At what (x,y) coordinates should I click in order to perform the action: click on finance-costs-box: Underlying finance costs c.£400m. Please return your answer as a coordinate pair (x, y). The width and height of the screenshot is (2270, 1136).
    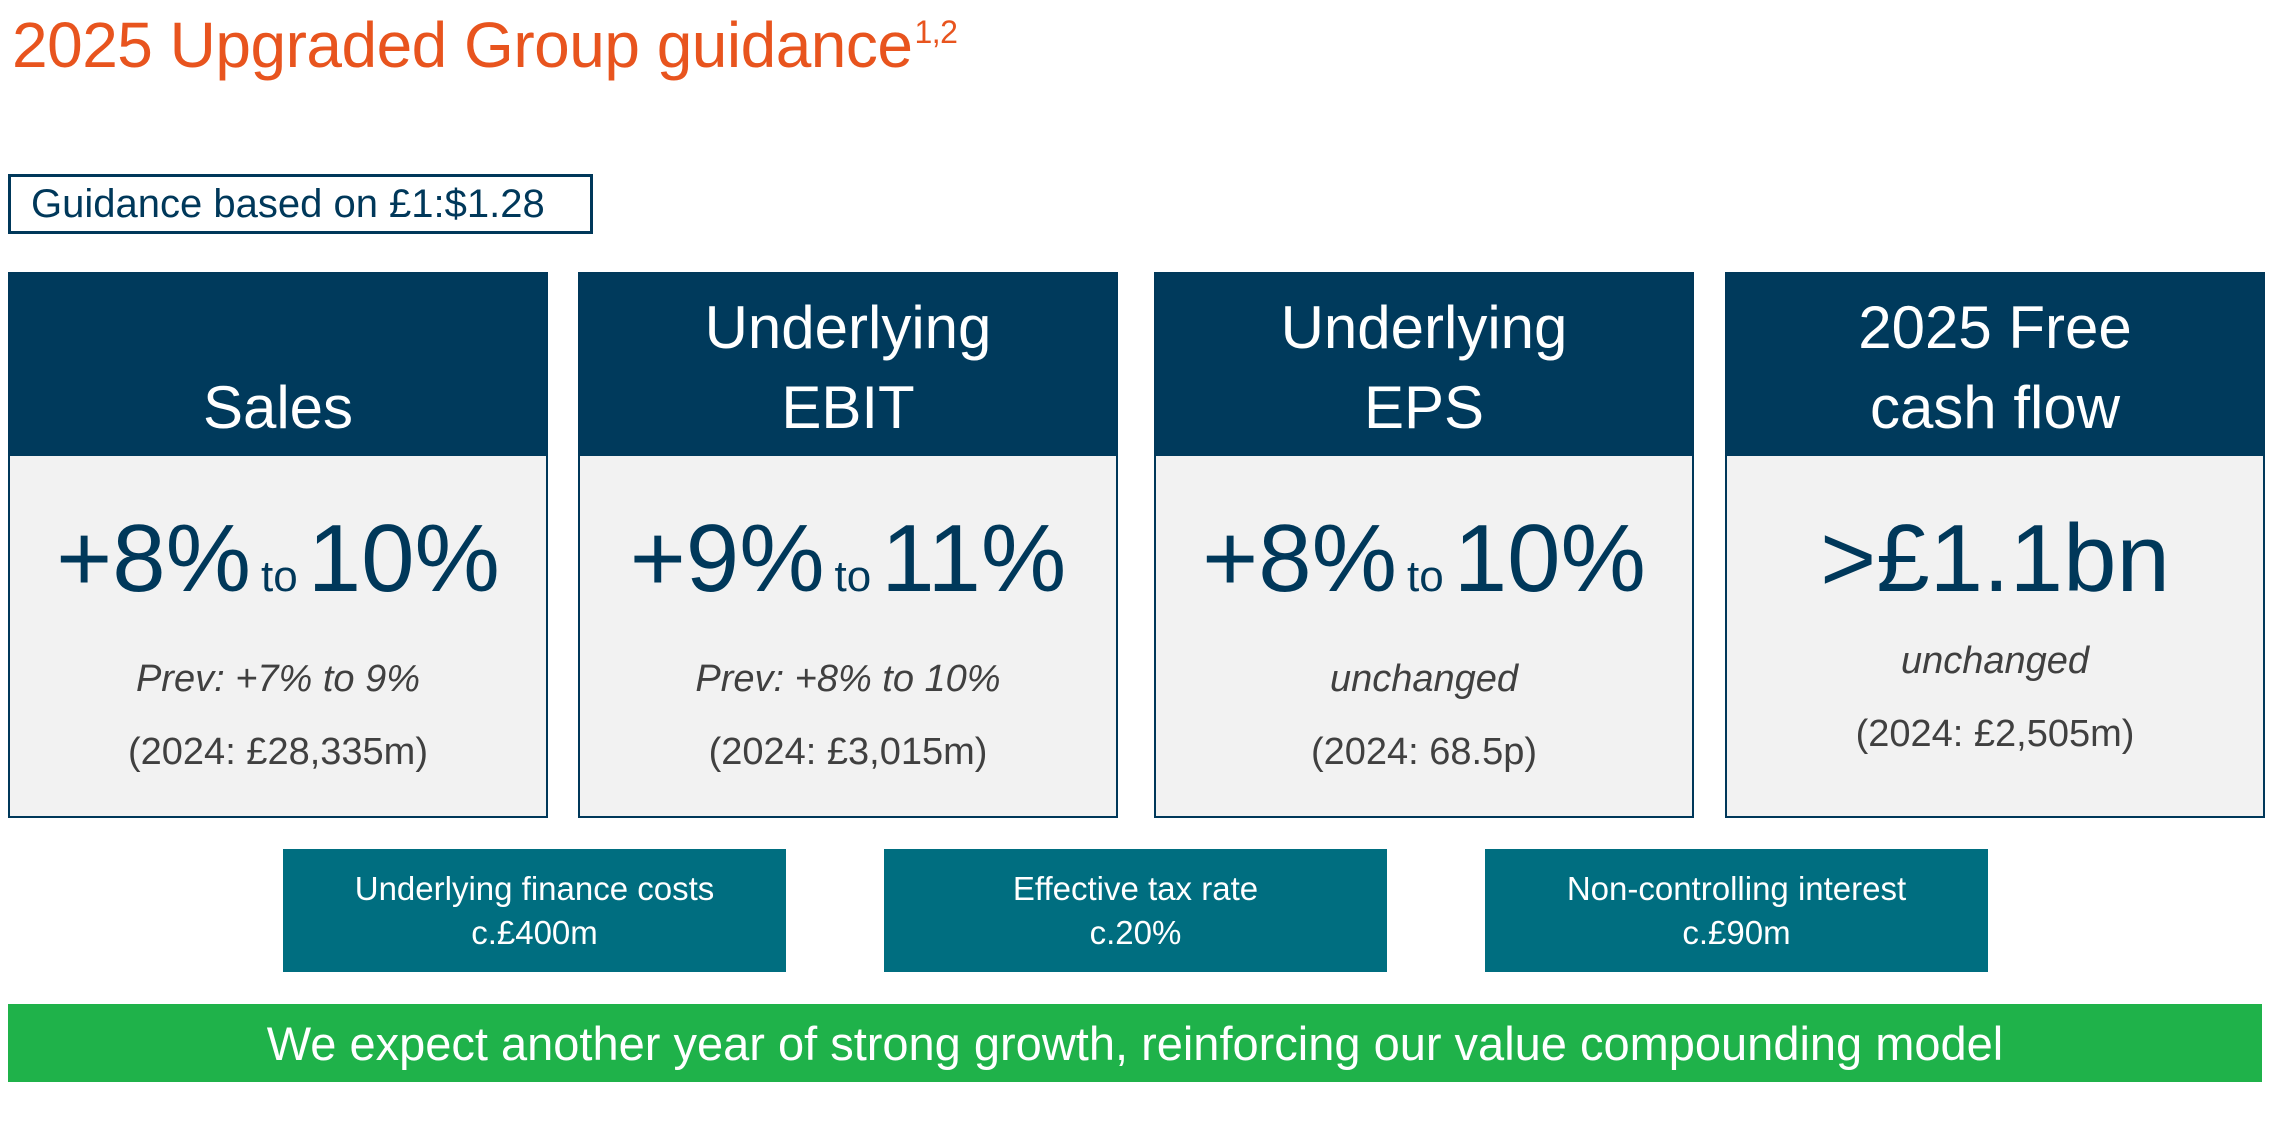
    Looking at the image, I should click on (534, 910).